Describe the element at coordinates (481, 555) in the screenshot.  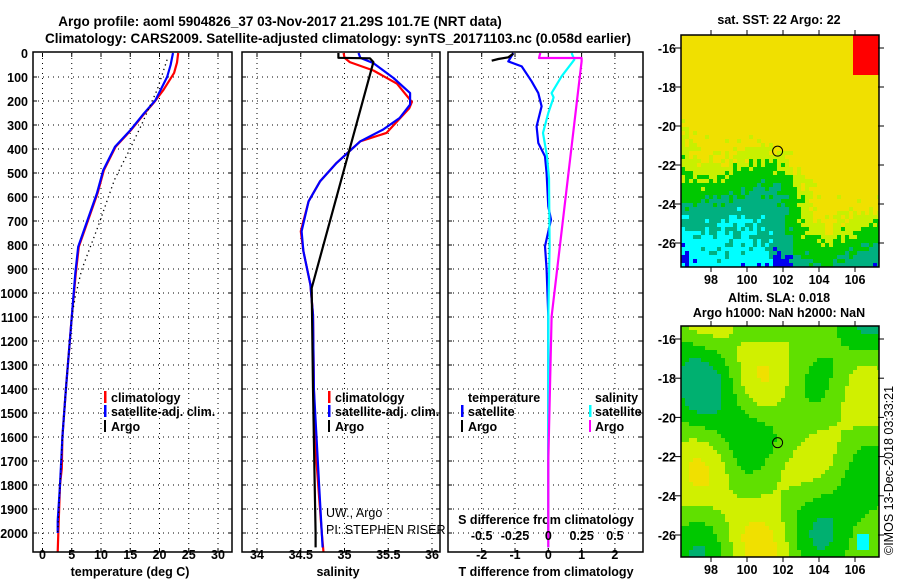
I see `xtick-label: -2` at that location.